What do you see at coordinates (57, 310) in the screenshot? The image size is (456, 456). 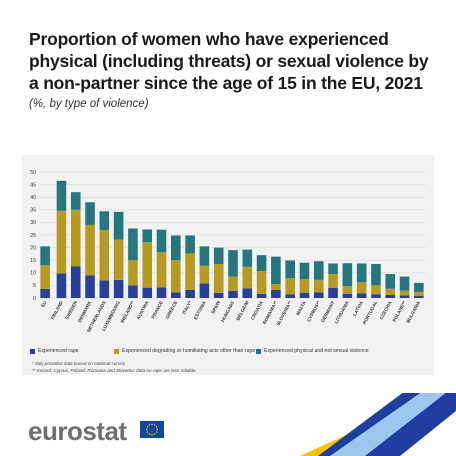 I see `x-tick-label: FINLAND` at bounding box center [57, 310].